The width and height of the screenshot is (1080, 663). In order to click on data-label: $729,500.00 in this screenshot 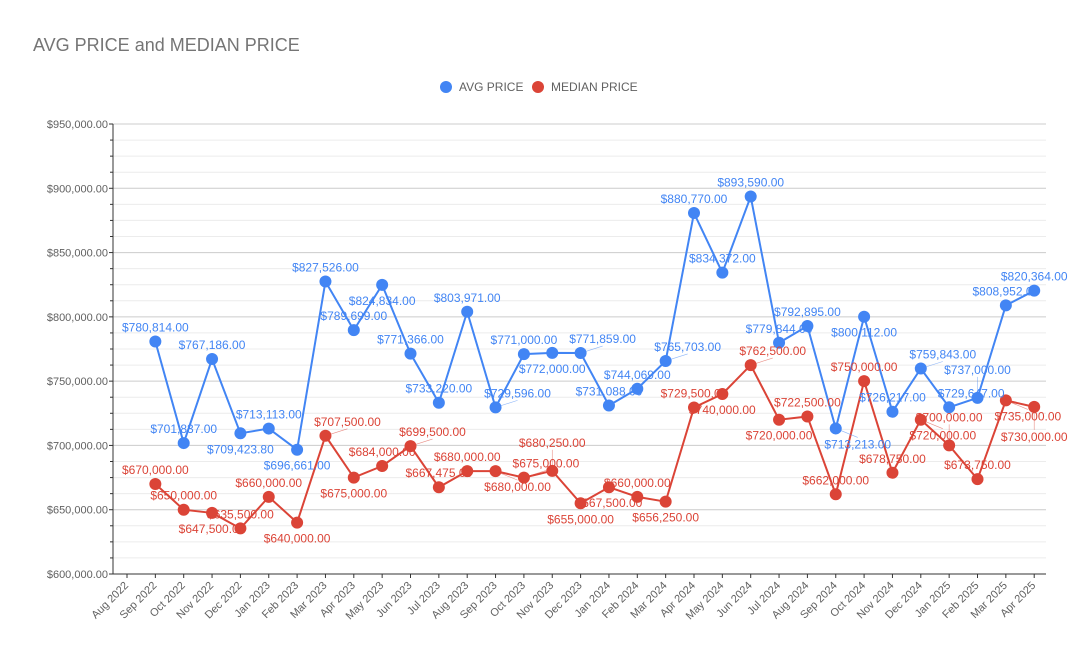, I will do `click(694, 394)`.